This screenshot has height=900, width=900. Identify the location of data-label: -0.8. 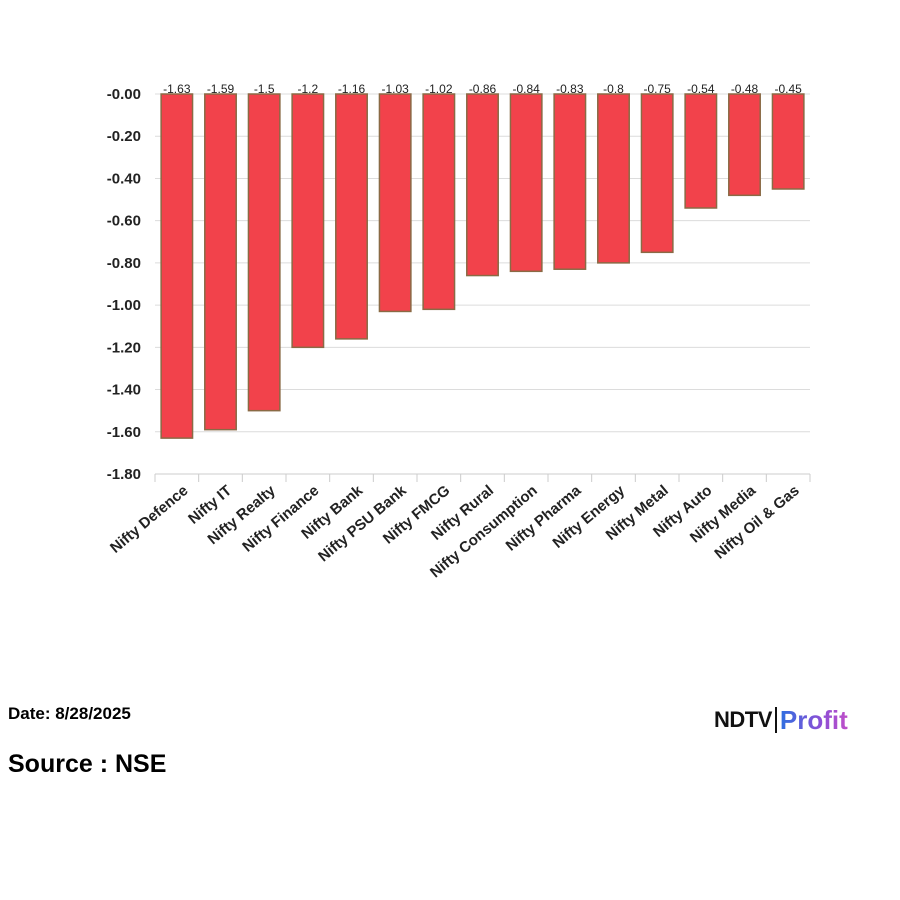
(613, 89).